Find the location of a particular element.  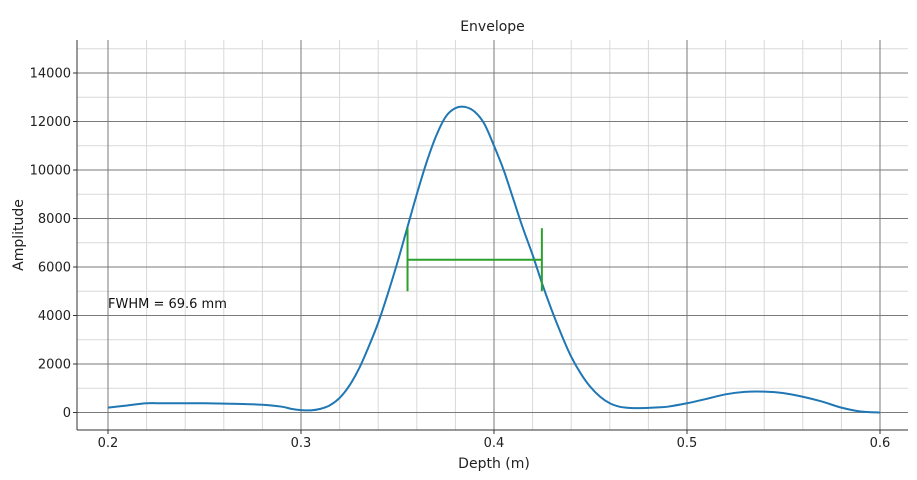

y-tick-label: 4000 is located at coordinates (54, 316).